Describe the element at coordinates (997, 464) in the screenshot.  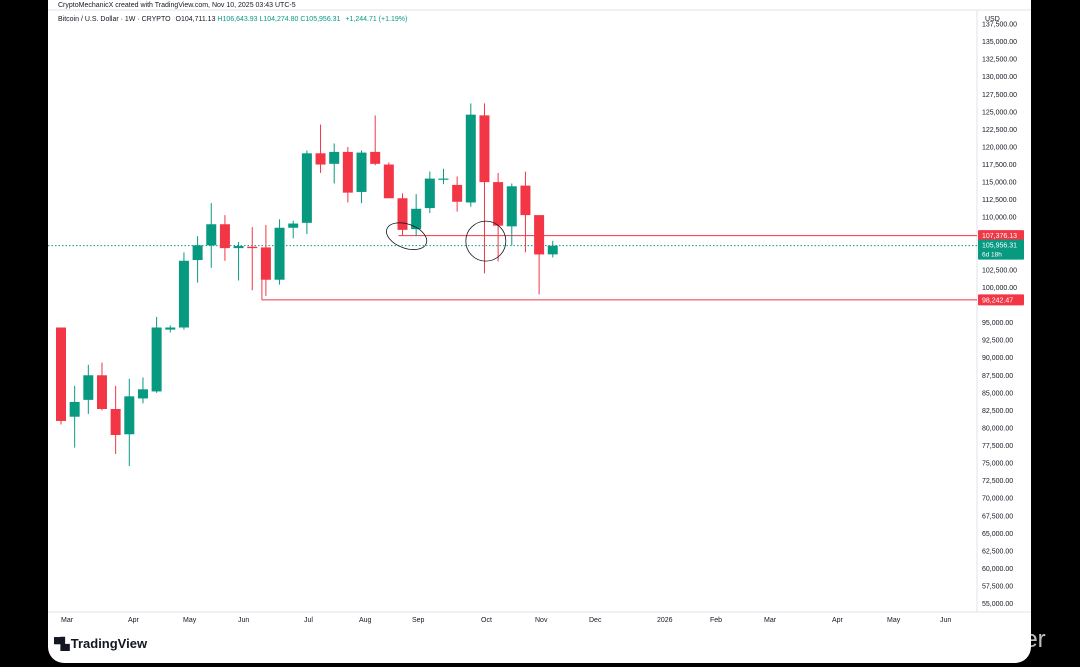
I see `price-tick-label: 75,000.00` at that location.